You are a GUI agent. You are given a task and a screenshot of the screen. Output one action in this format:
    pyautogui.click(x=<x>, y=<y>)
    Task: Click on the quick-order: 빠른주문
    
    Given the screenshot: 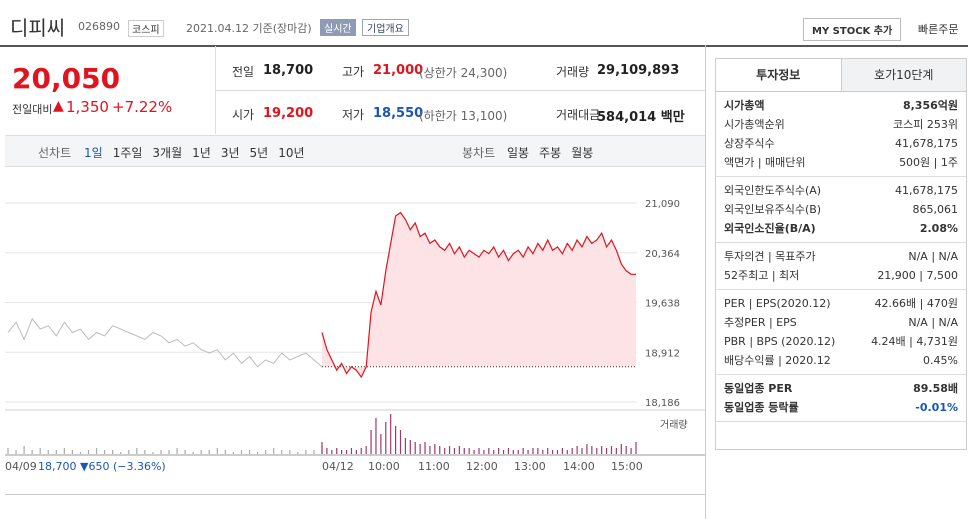 What is the action you would take?
    pyautogui.click(x=938, y=29)
    